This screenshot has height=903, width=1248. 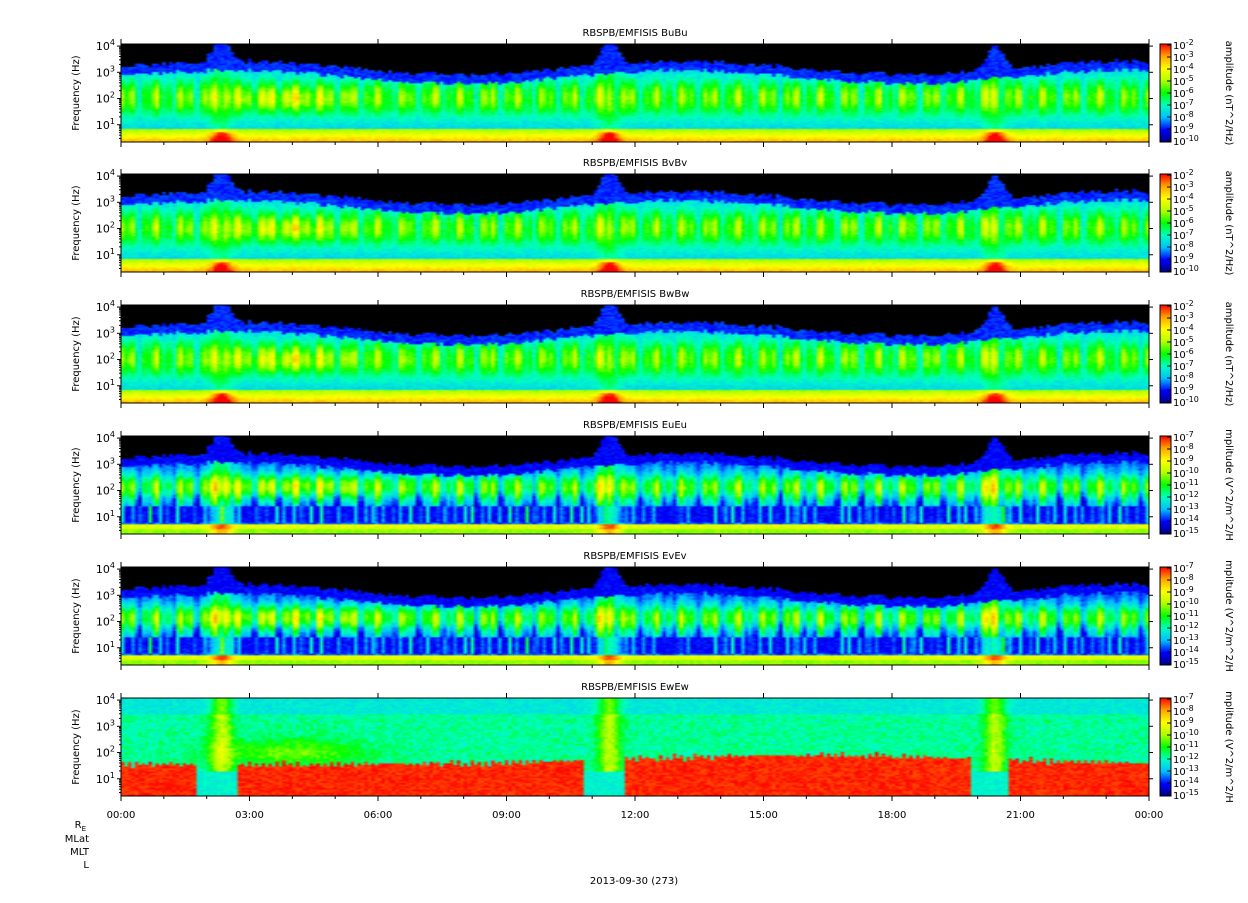 What do you see at coordinates (249, 815) in the screenshot?
I see `x-tick-label: 03:00` at bounding box center [249, 815].